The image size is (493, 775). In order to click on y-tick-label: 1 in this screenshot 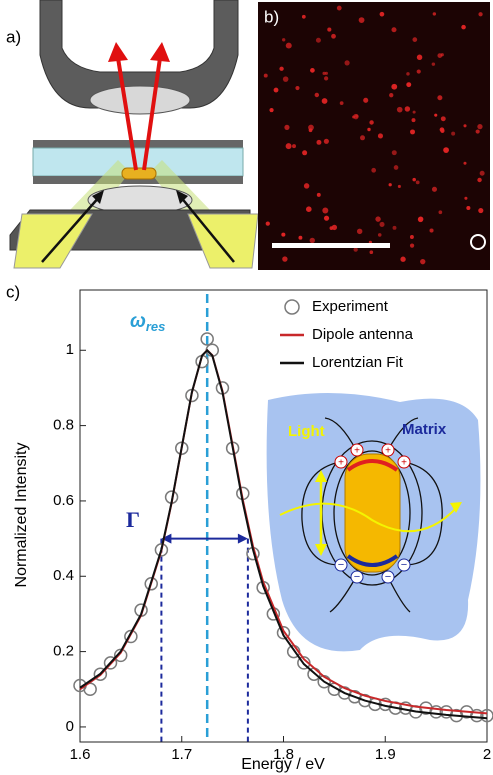, I will do `click(70, 349)`.